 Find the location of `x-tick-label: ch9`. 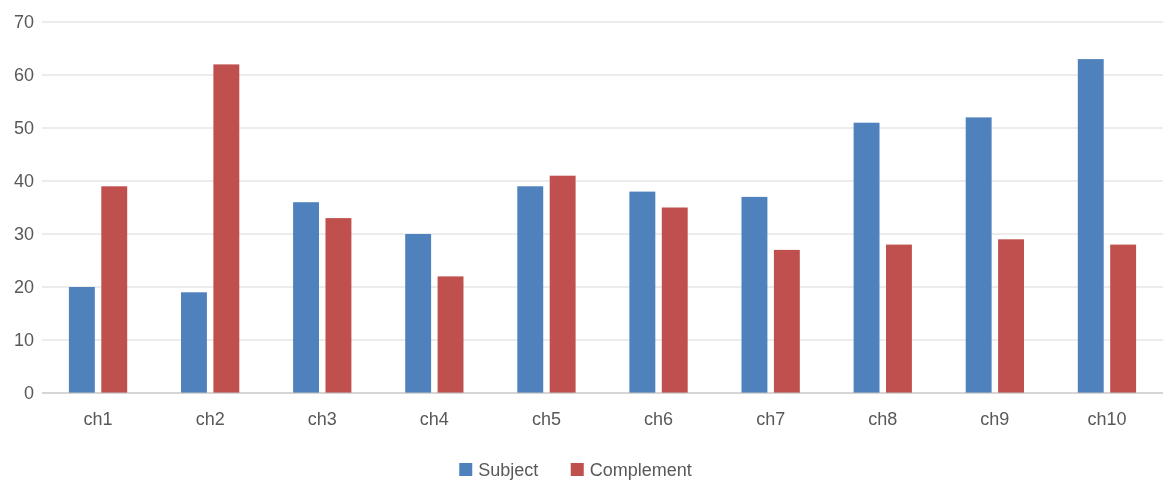

x-tick-label: ch9 is located at coordinates (995, 419).